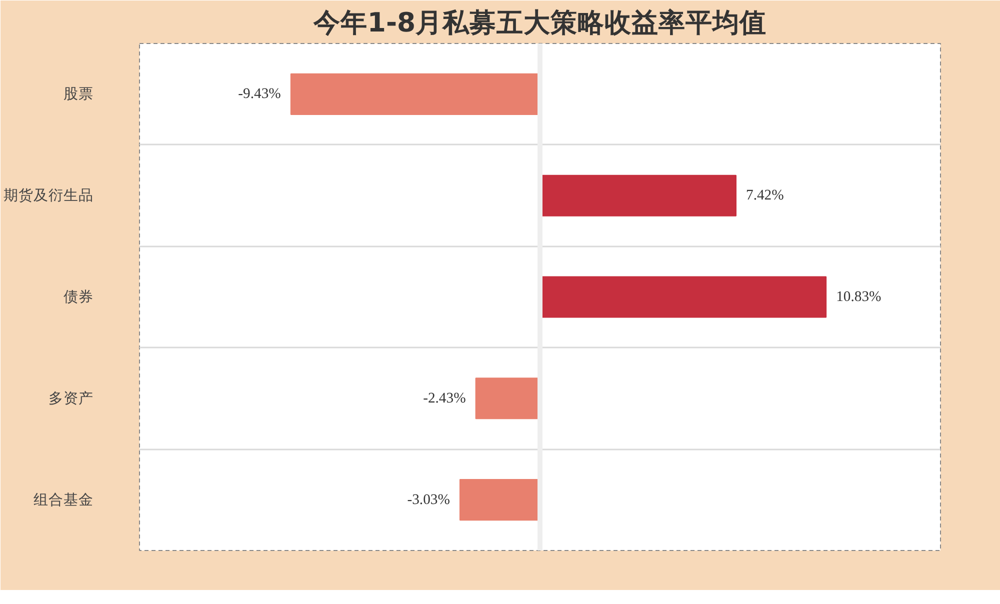  I want to click on y-tick-label: 债券, so click(79, 297).